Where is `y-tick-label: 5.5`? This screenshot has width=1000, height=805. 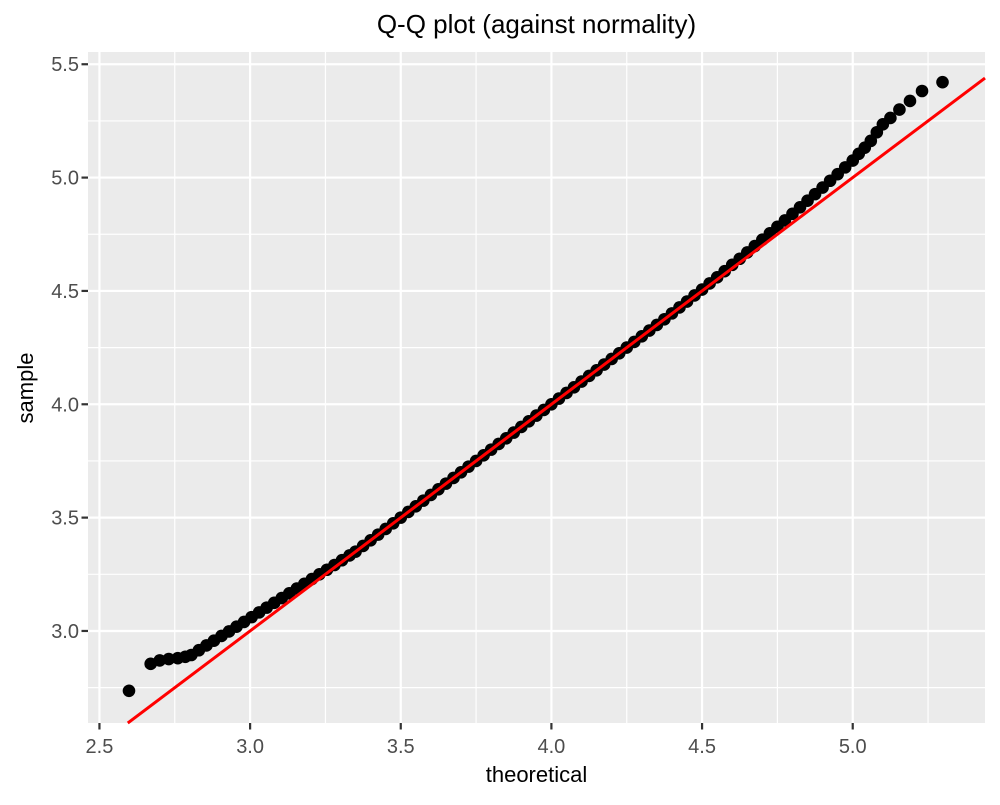
y-tick-label: 5.5 is located at coordinates (65, 65).